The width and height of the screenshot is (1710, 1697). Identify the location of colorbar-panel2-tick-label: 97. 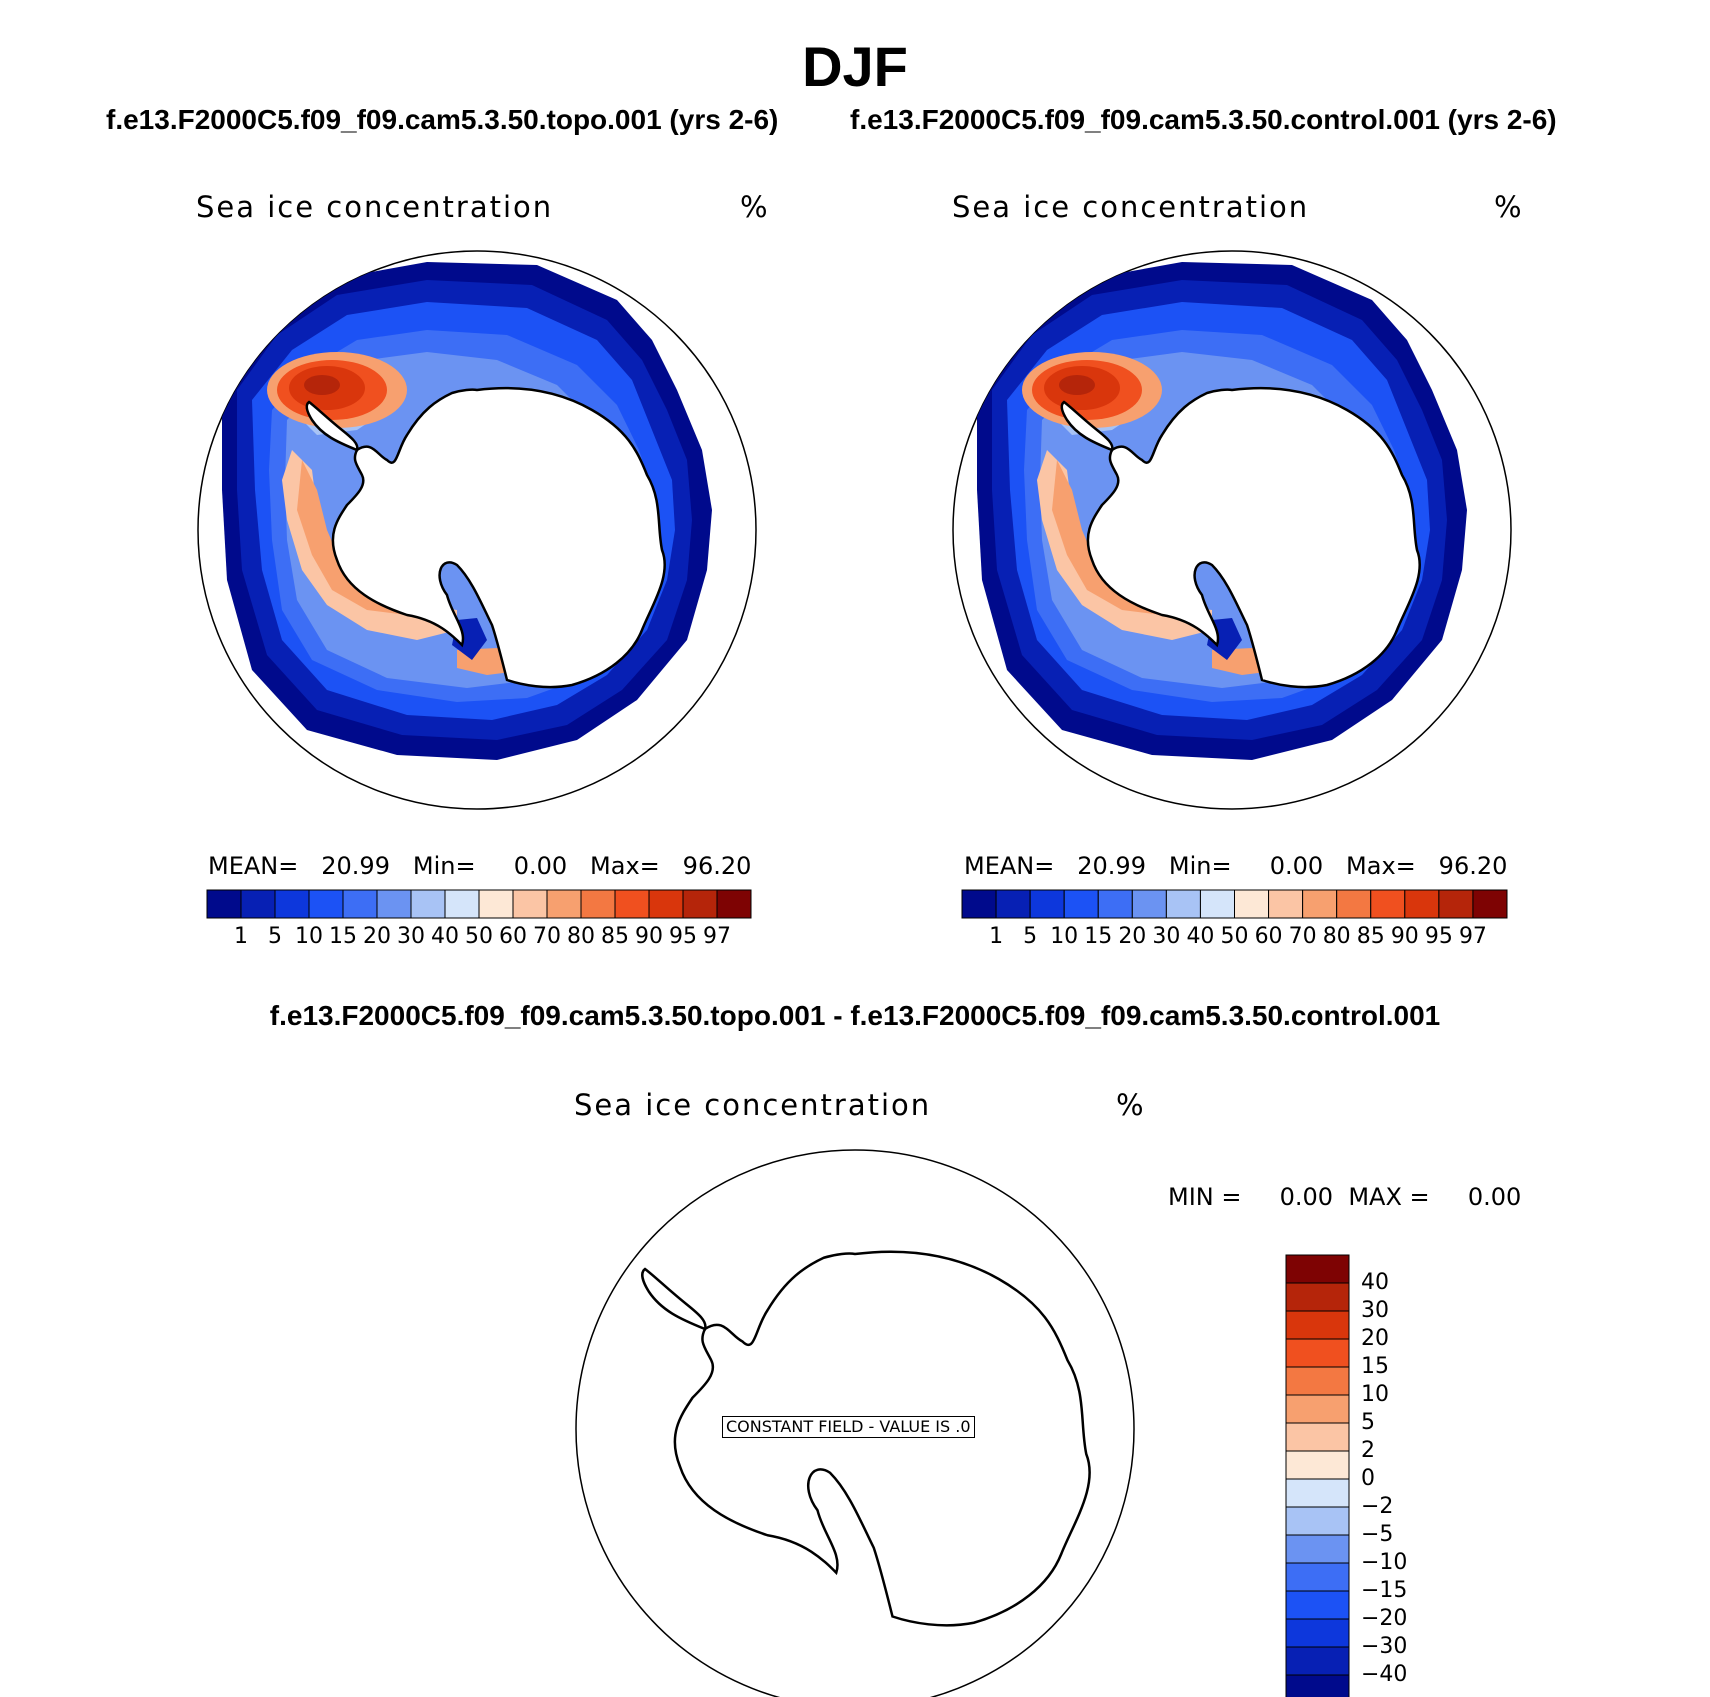
(1472, 936).